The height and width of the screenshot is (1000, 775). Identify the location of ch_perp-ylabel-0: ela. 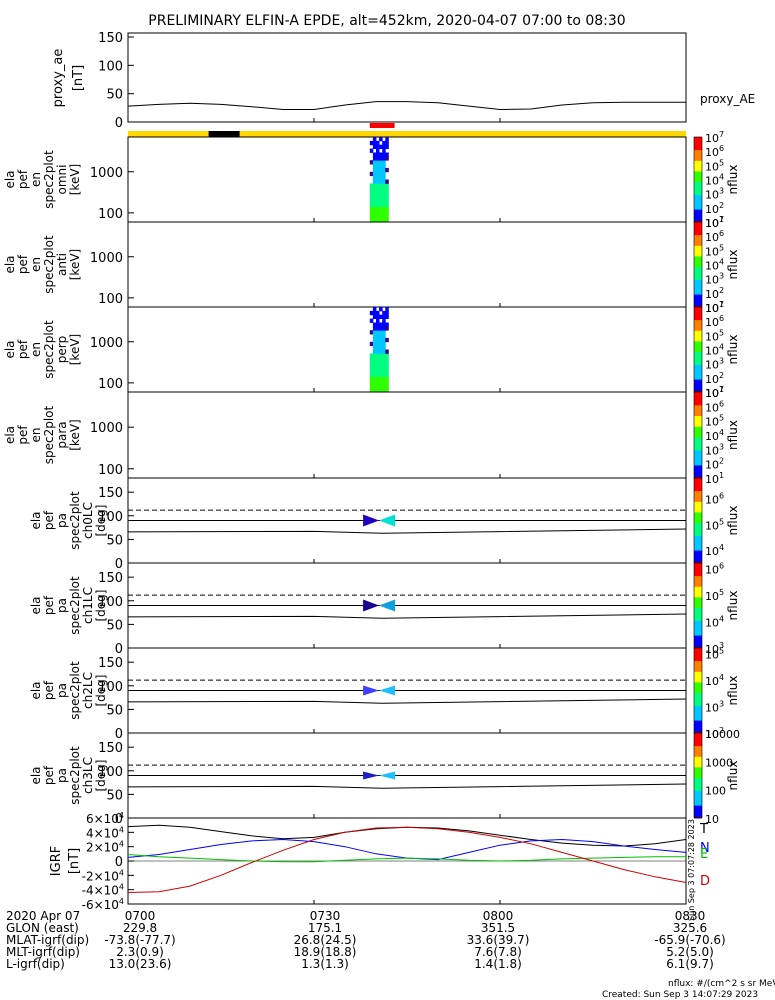
(10, 349).